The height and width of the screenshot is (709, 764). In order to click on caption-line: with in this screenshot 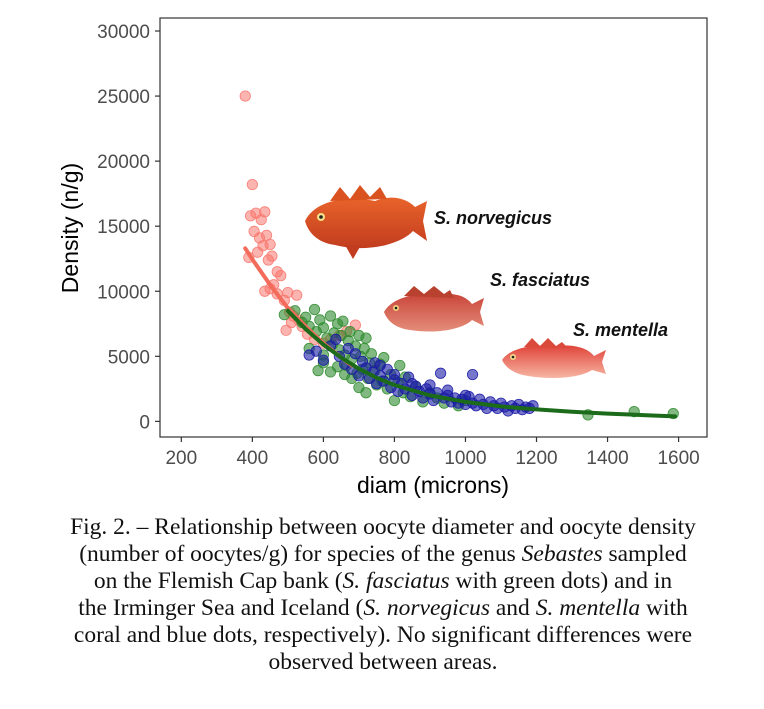, I will do `click(664, 608)`.